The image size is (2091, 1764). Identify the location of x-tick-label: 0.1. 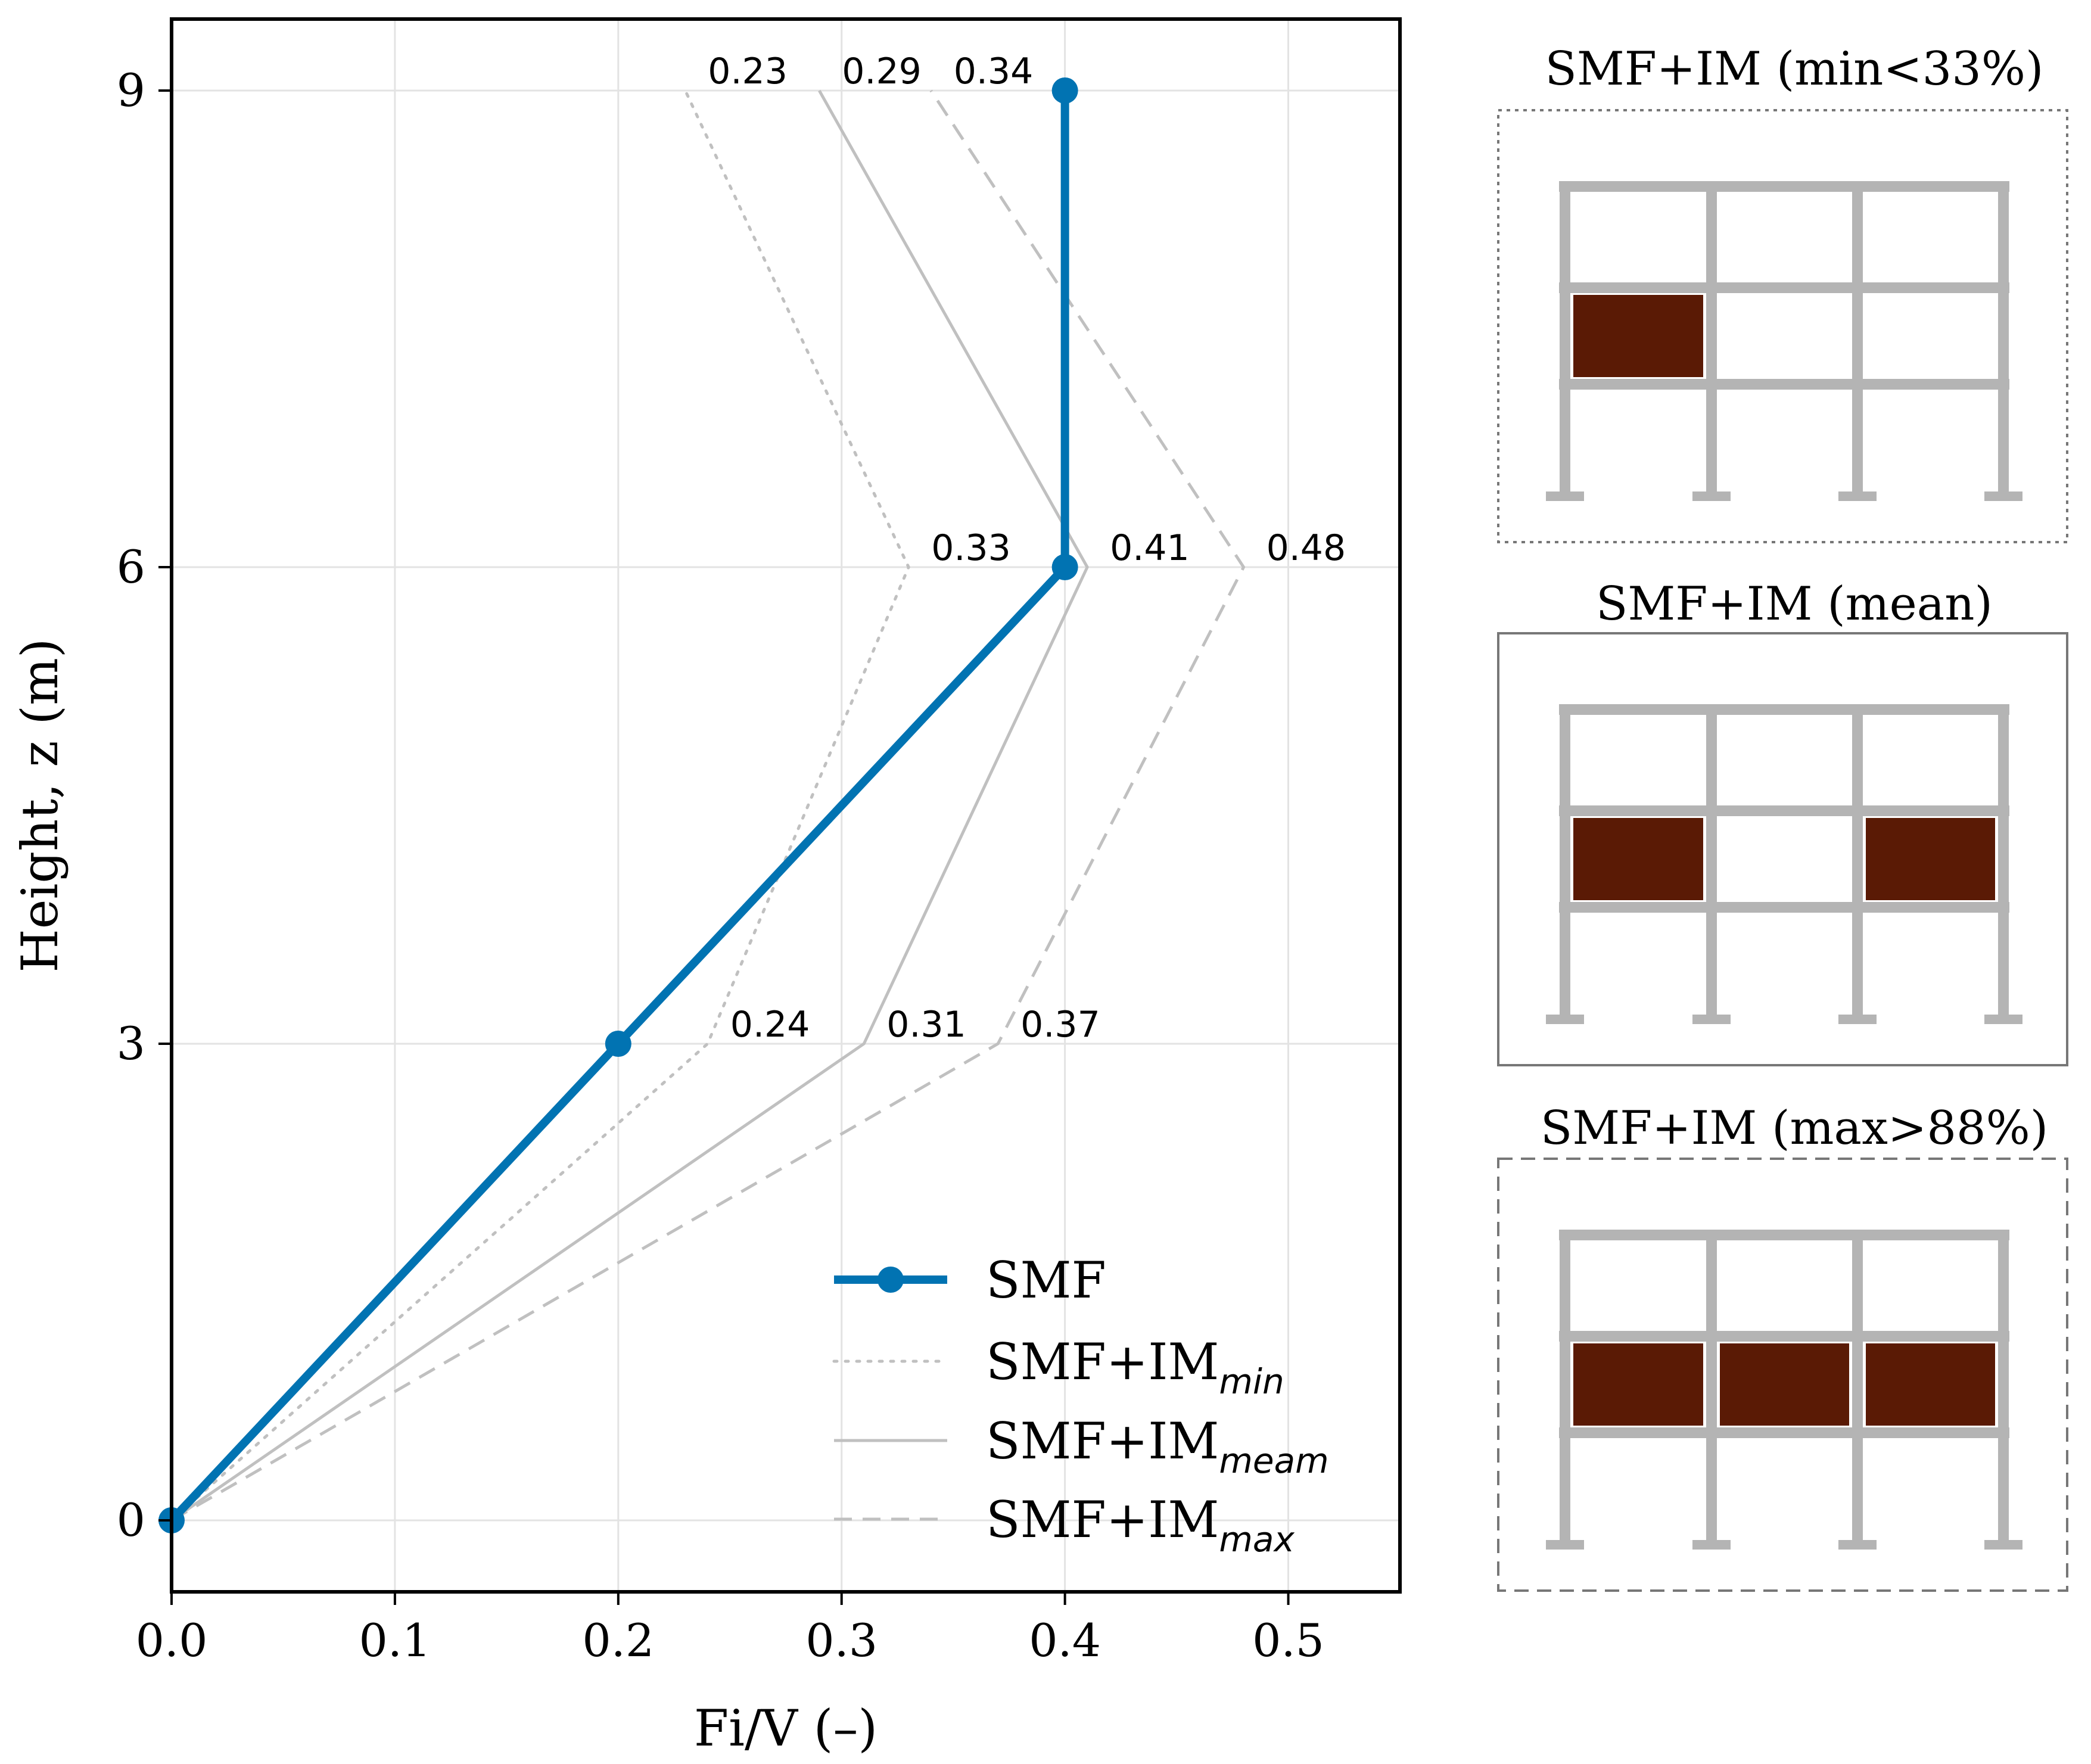
(395, 1640).